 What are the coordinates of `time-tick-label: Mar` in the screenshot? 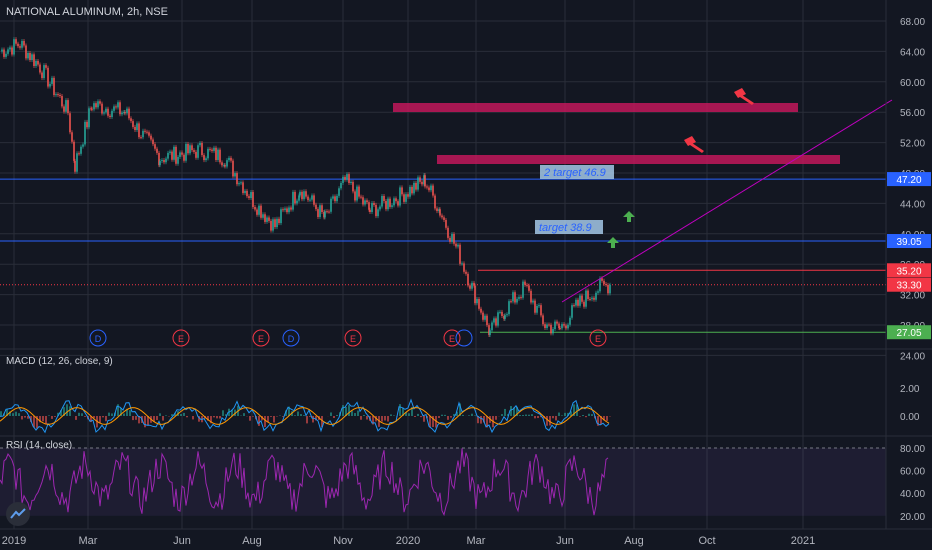 It's located at (88, 541).